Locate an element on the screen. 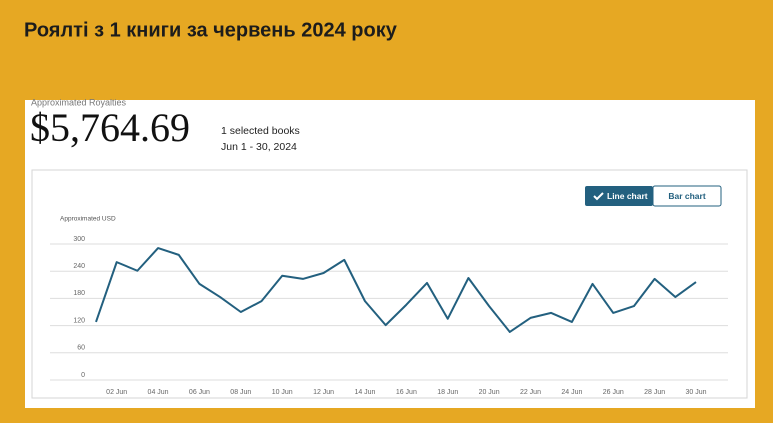  line-chart-label: Line chart is located at coordinates (627, 196).